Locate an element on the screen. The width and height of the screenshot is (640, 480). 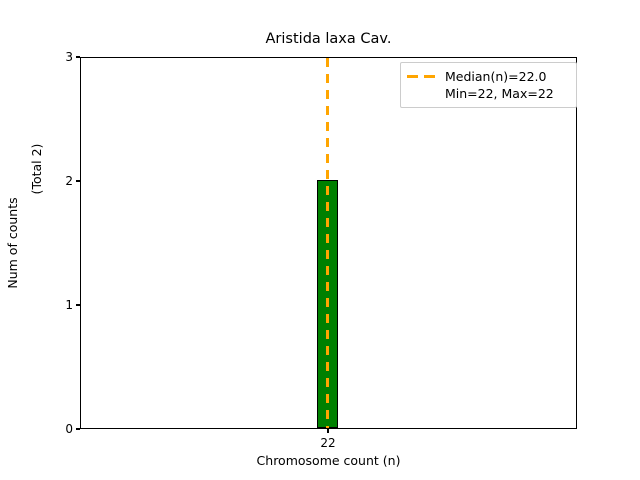
chart-legend: Median(n)=22.0 Min=22, Max=22 is located at coordinates (488, 85).